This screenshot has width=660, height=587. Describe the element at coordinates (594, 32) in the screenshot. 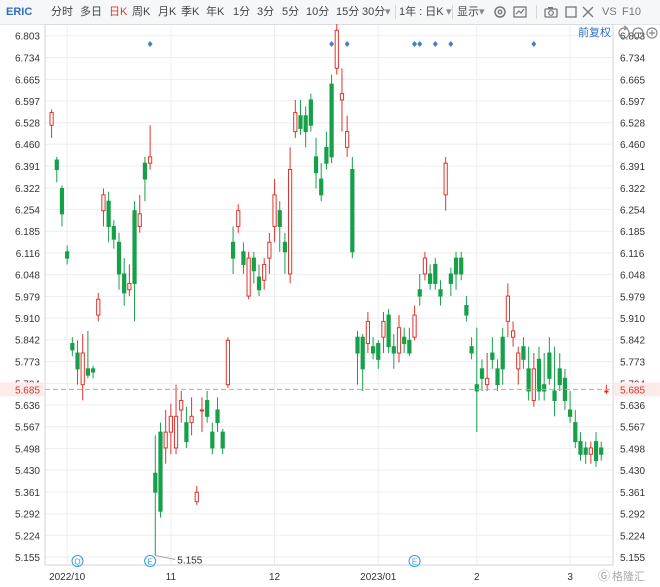

I see `adjust-mode-label: 前复权` at that location.